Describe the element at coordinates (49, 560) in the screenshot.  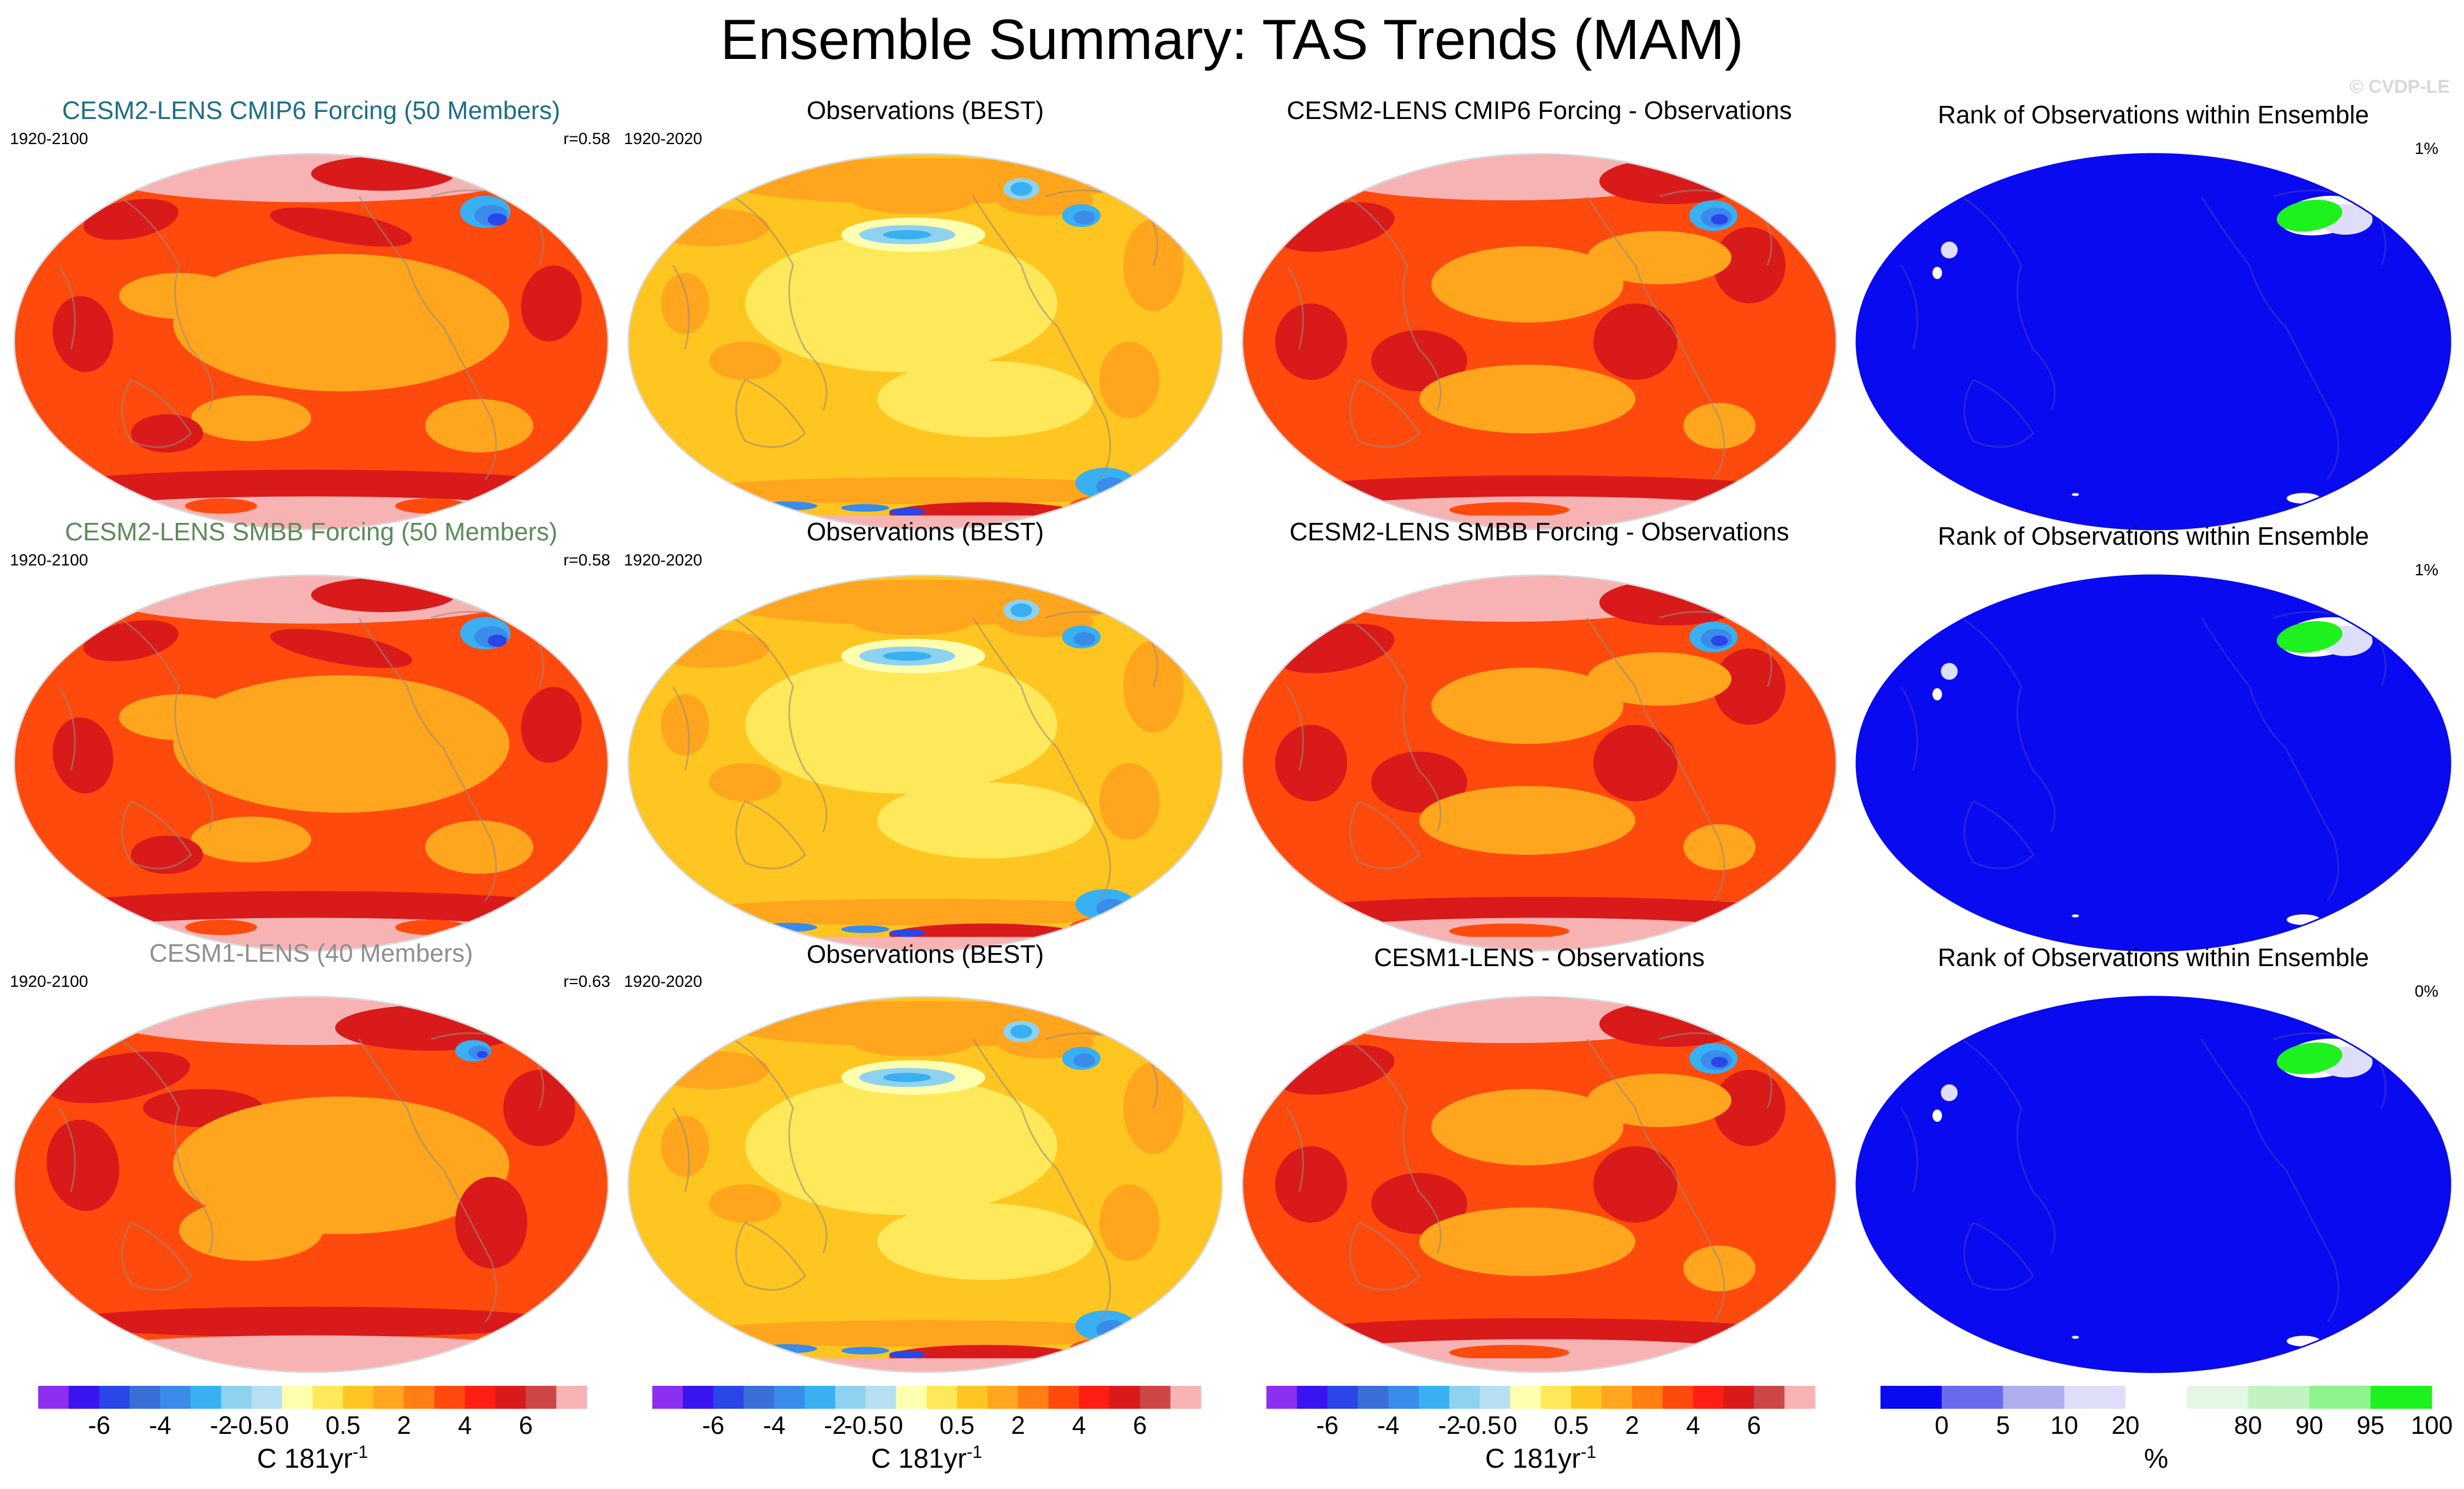
I see `period-label: 1920-2100` at that location.